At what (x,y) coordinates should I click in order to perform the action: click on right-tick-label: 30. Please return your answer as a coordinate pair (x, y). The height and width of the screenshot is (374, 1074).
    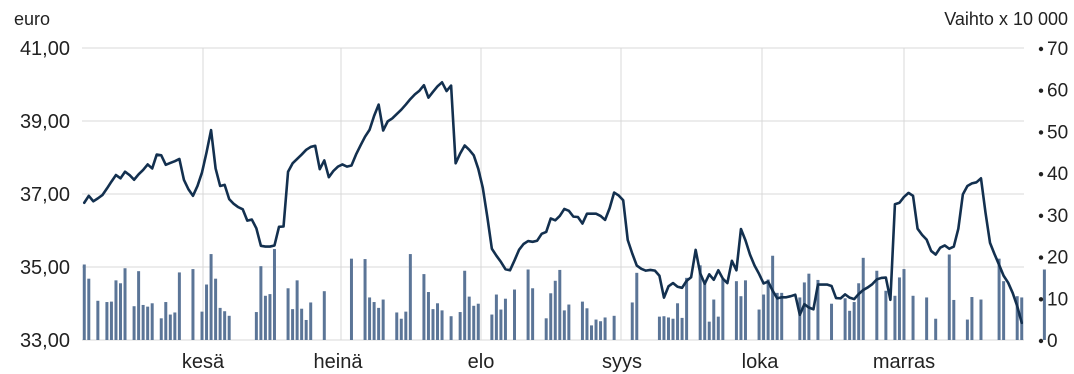
    Looking at the image, I should click on (1057, 216).